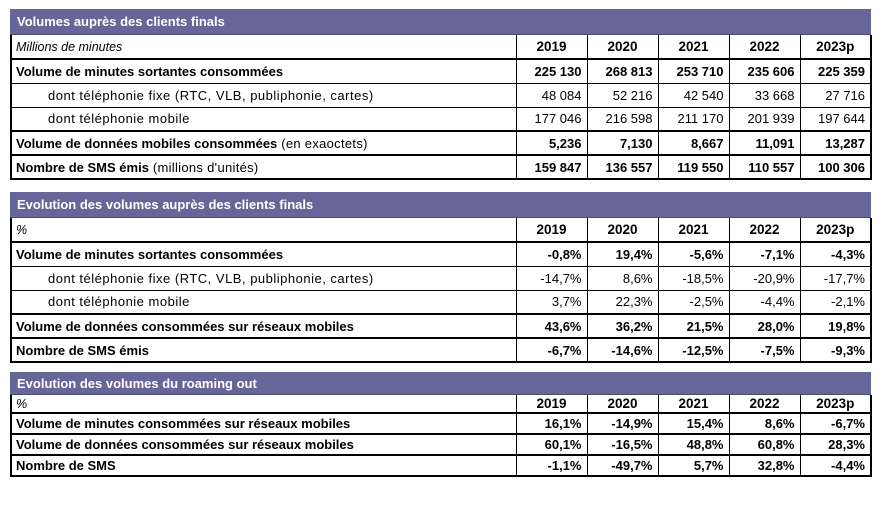 This screenshot has width=882, height=507. I want to click on value-cell: 201 939, so click(764, 119).